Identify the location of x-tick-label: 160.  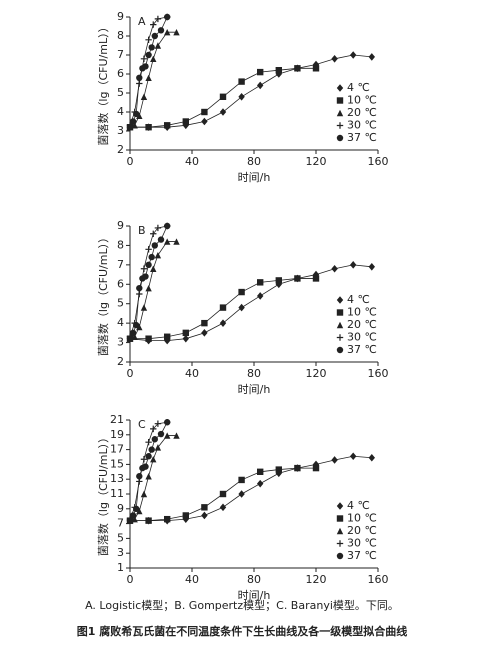
(378, 373).